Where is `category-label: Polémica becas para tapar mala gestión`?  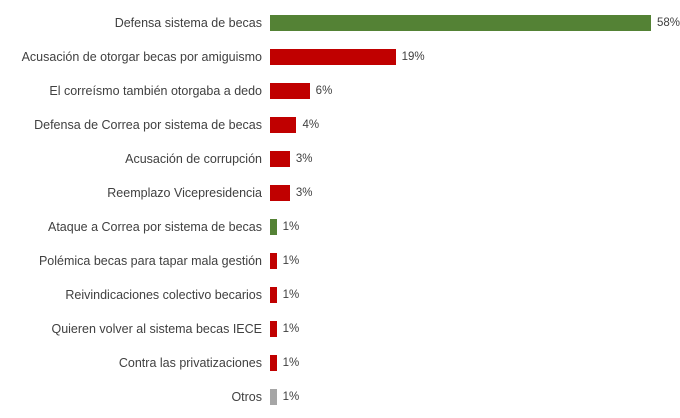
category-label: Polémica becas para tapar mala gestión is located at coordinates (150, 261).